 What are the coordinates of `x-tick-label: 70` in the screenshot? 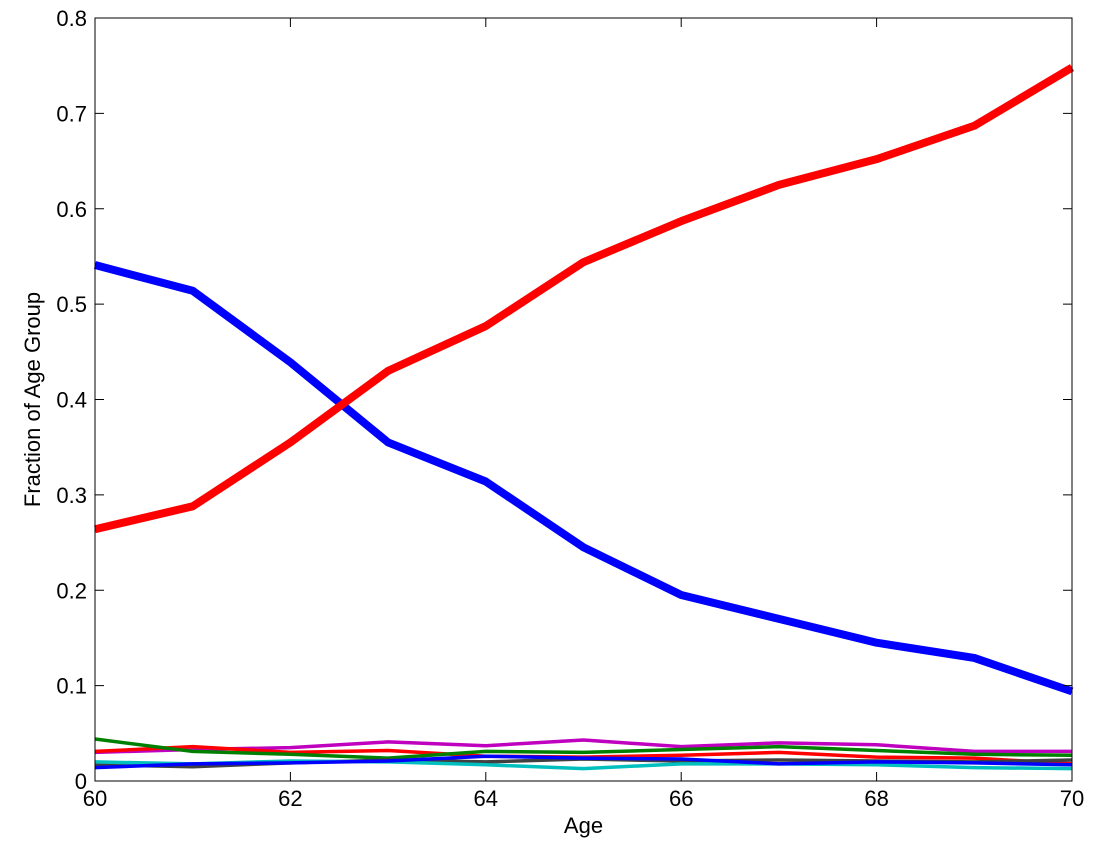 It's located at (1072, 798).